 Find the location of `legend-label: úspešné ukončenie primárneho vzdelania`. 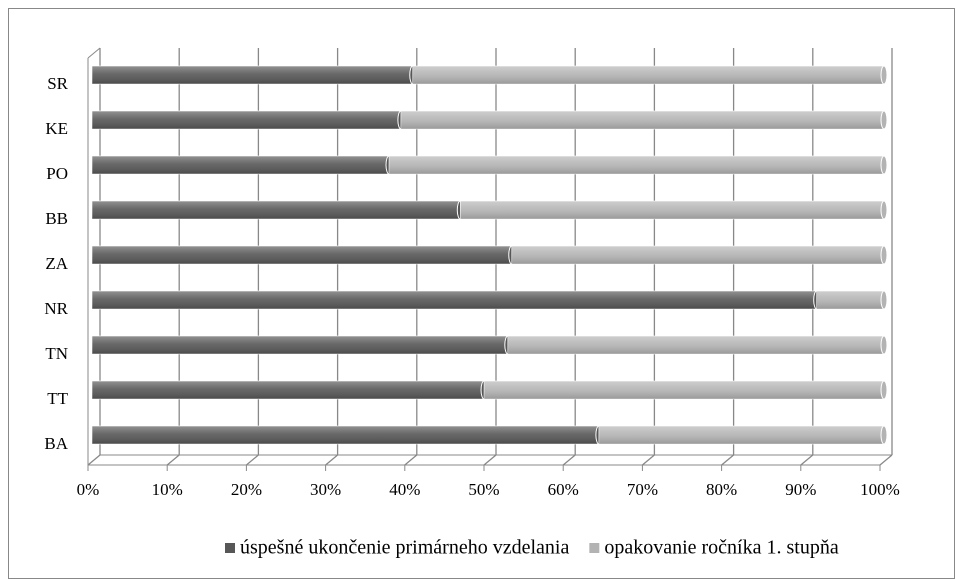

legend-label: úspešné ukončenie primárneho vzdelania is located at coordinates (404, 548).